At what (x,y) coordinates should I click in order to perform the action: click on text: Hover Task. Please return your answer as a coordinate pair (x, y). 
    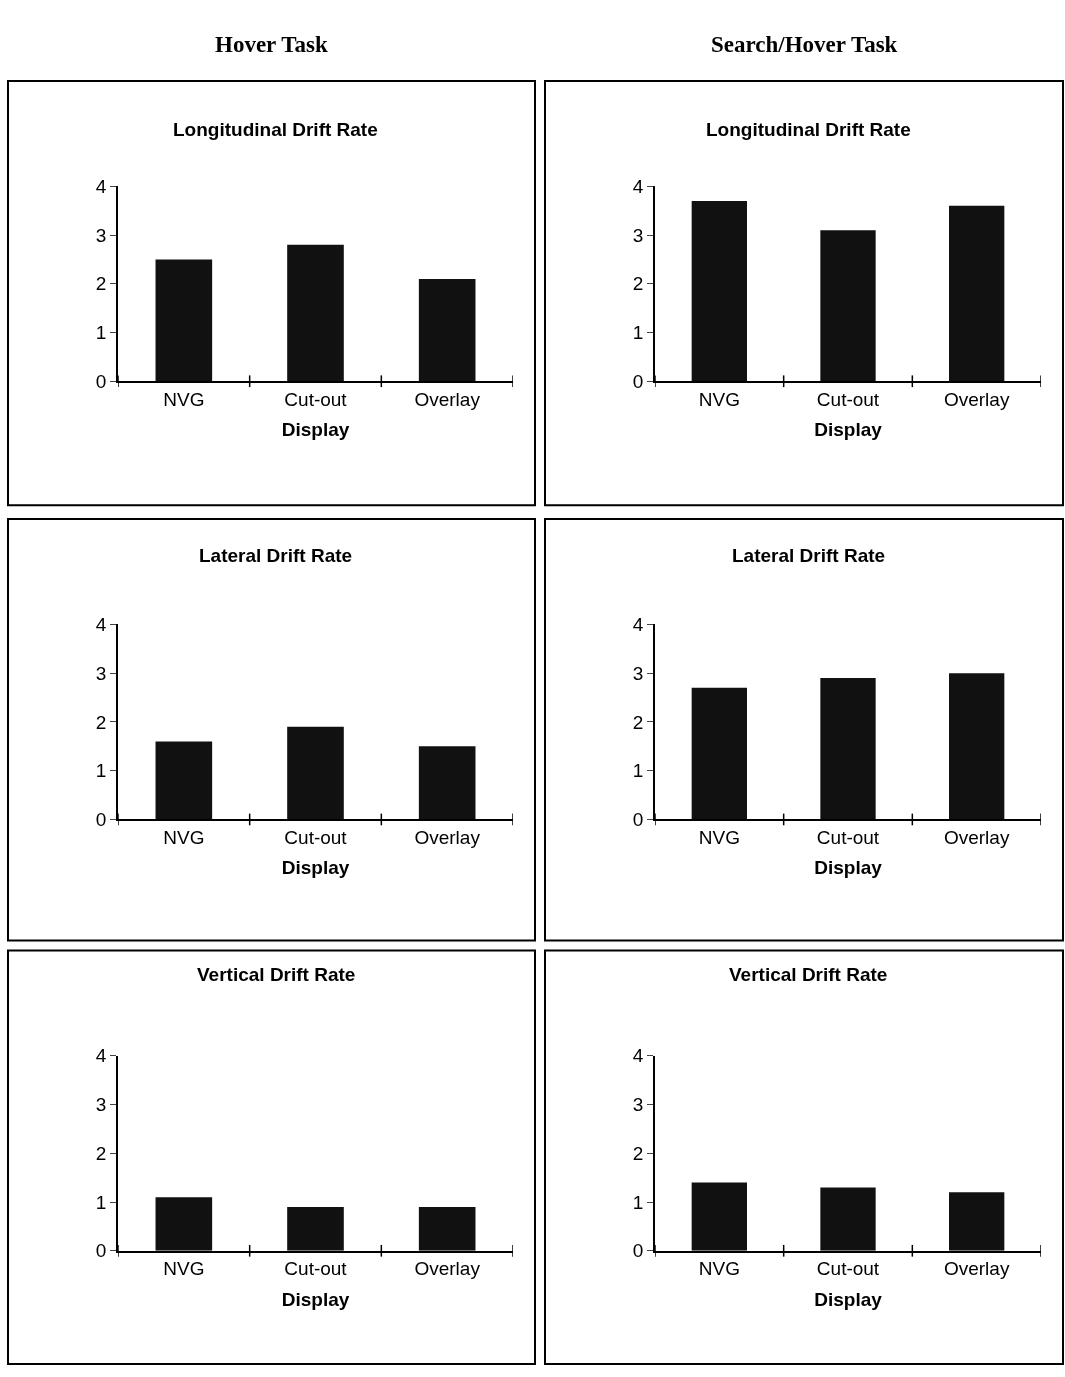
    Looking at the image, I should click on (271, 44).